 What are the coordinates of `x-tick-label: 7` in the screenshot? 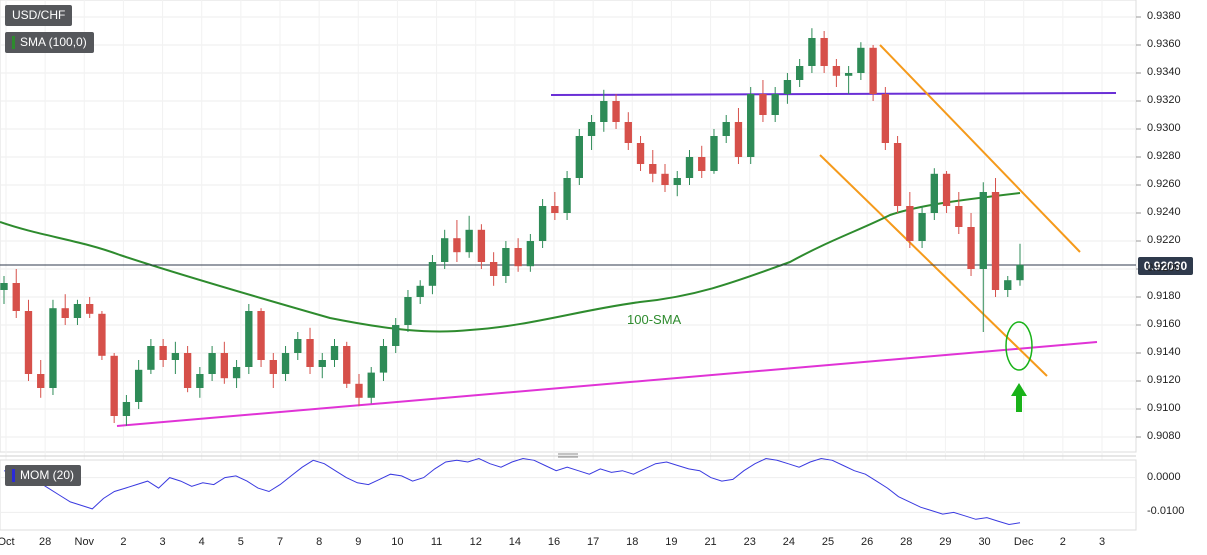 It's located at (280, 542).